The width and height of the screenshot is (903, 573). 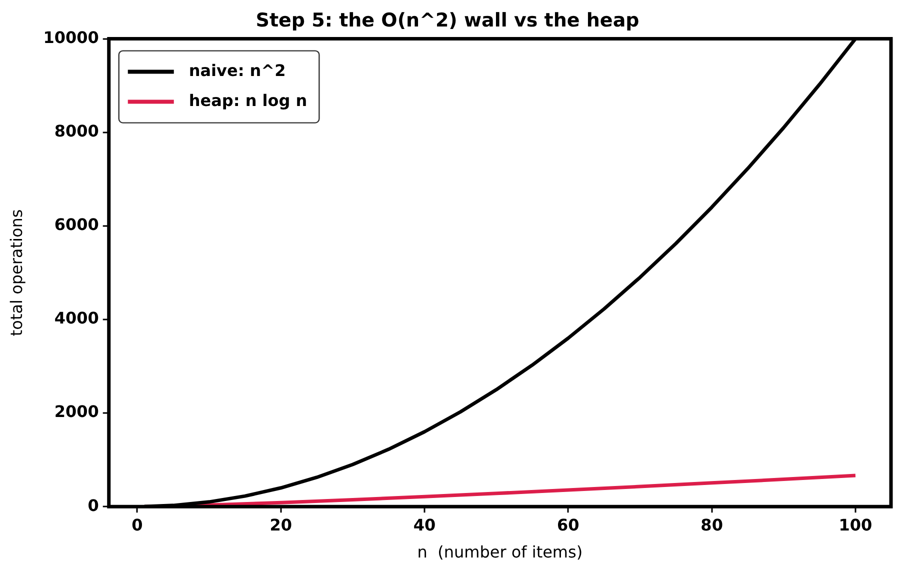 What do you see at coordinates (424, 524) in the screenshot?
I see `x-tick-label: 40` at bounding box center [424, 524].